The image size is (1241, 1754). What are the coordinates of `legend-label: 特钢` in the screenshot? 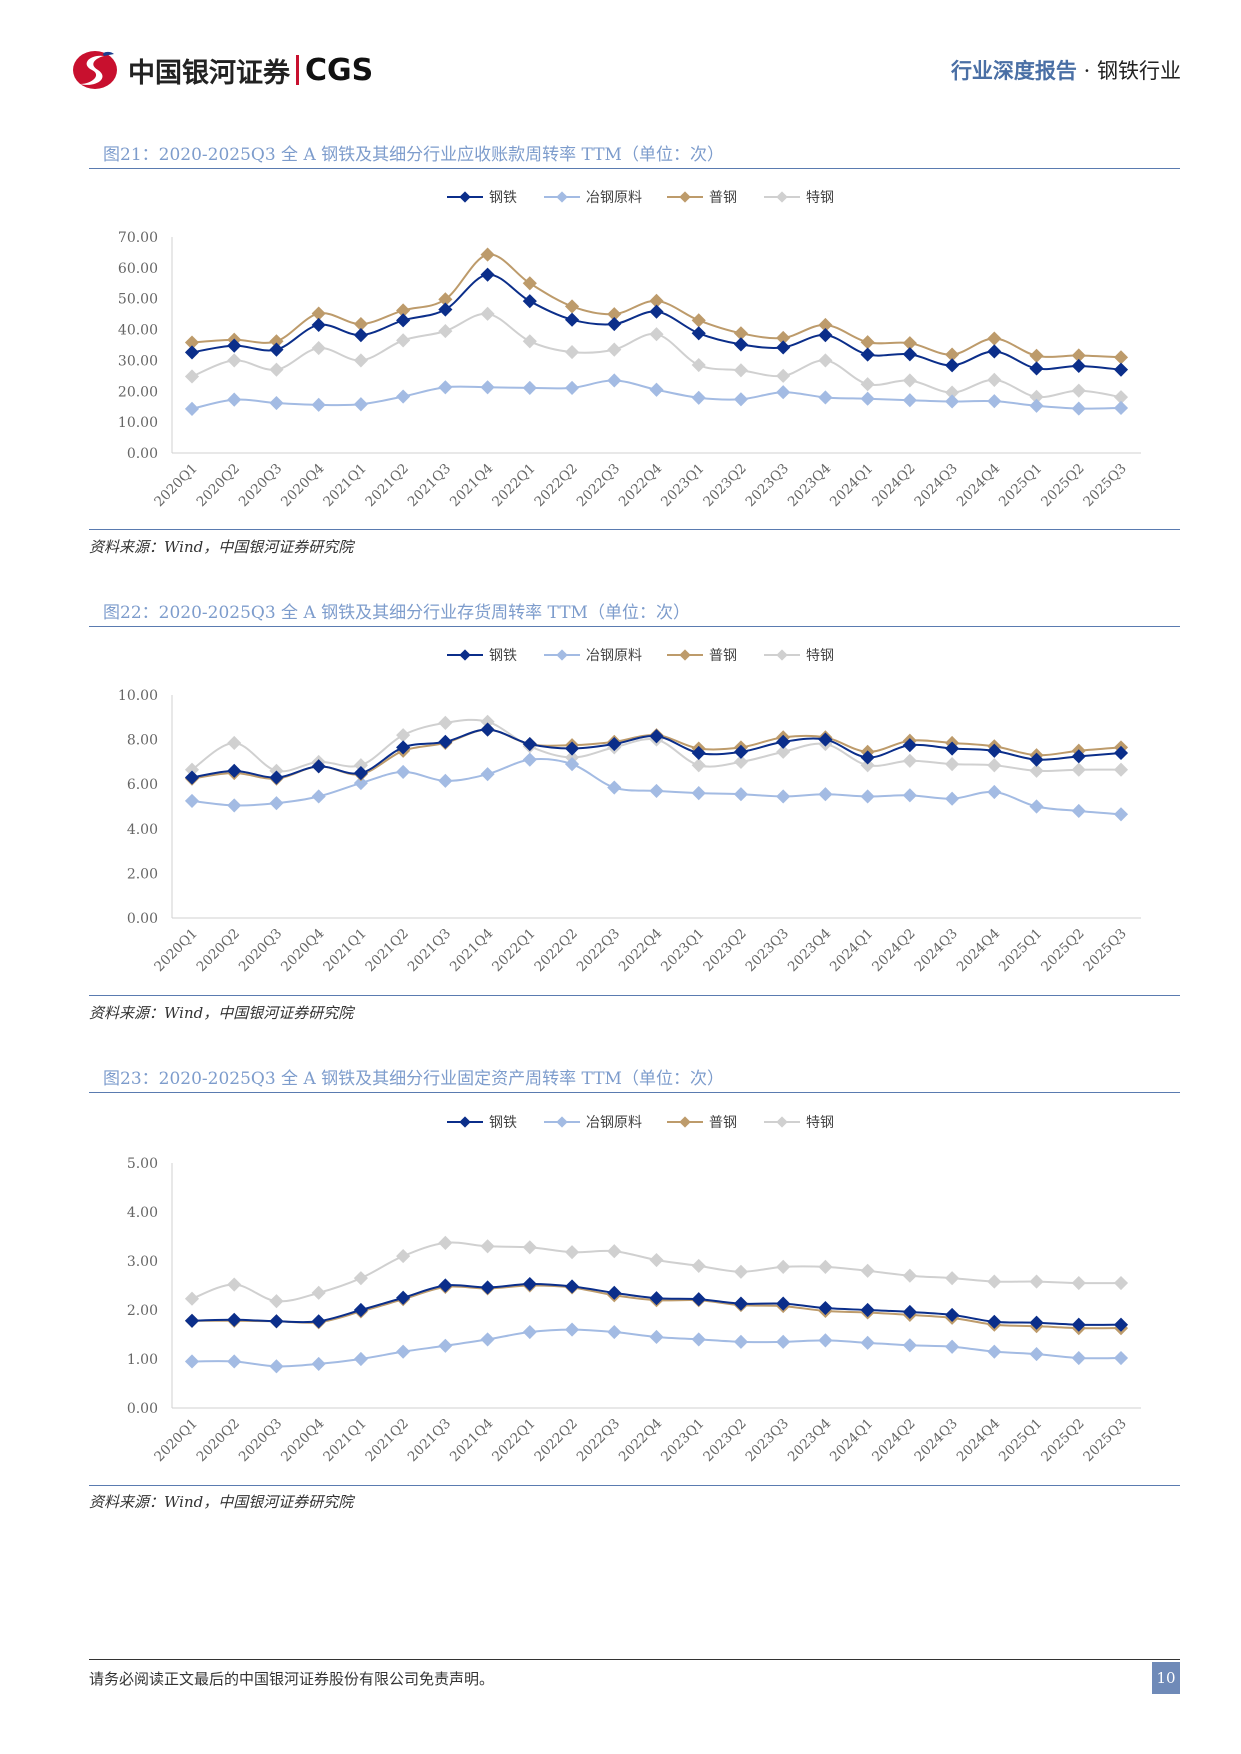 It's located at (820, 198).